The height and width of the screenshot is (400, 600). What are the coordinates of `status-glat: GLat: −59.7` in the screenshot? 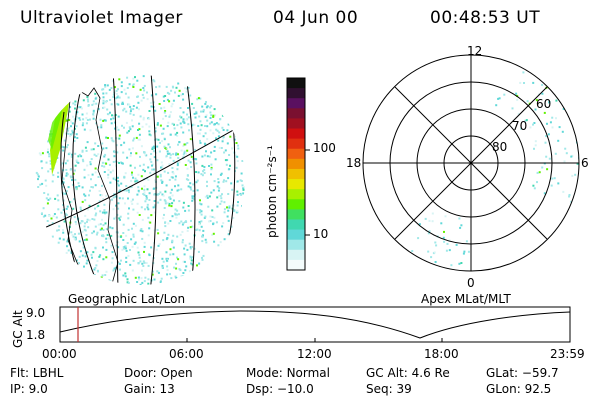 It's located at (522, 373).